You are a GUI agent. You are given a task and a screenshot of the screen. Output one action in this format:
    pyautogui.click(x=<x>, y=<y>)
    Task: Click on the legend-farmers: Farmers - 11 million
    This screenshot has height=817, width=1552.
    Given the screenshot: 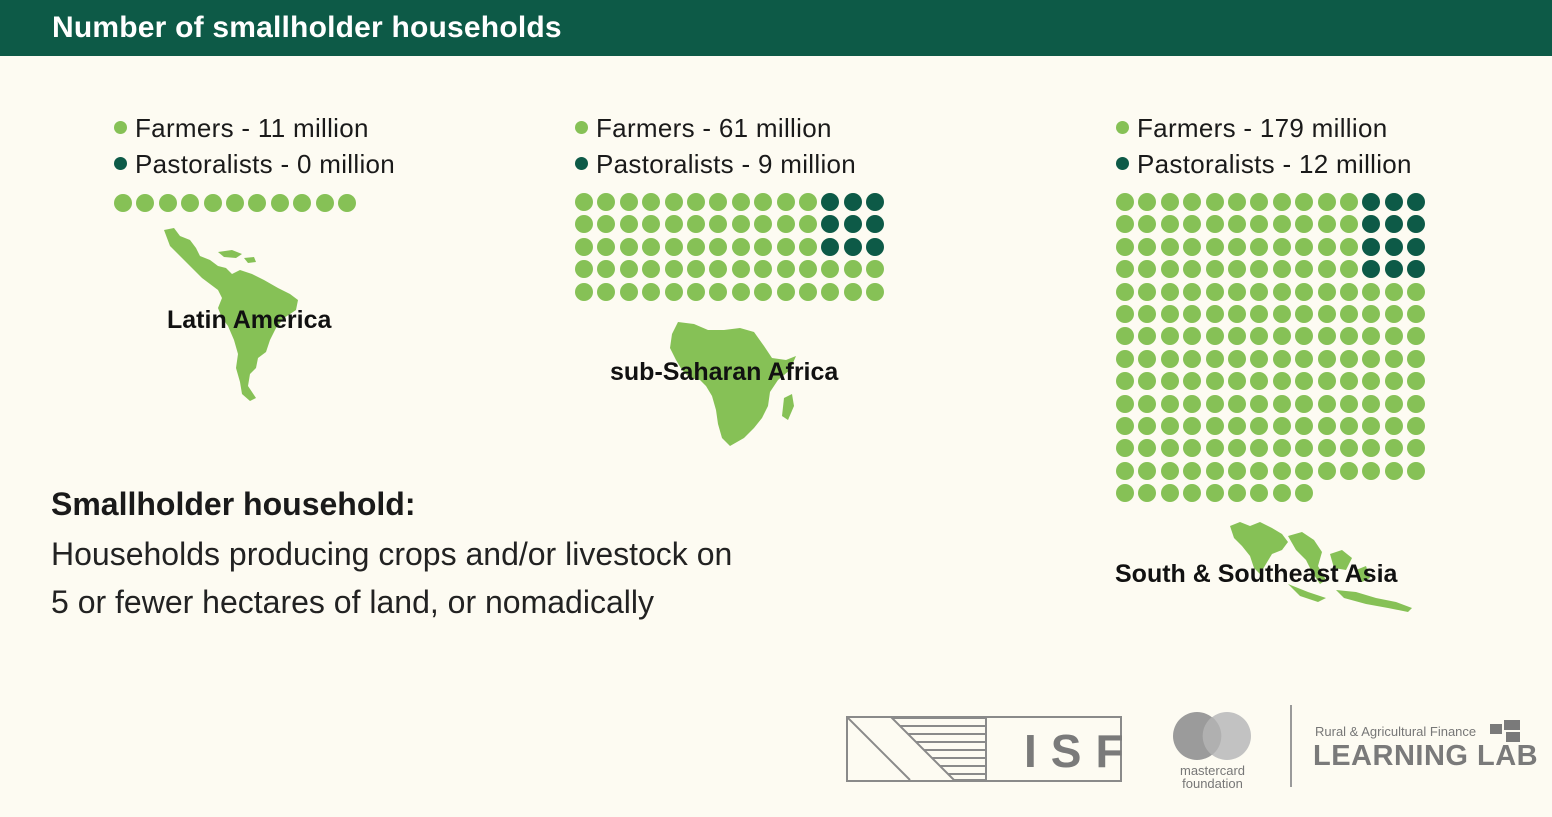 What is the action you would take?
    pyautogui.click(x=241, y=128)
    